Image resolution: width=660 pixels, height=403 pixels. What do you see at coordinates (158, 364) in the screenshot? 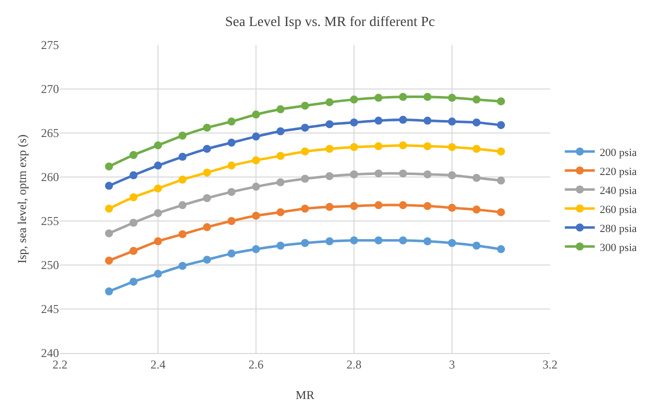
I see `x-tick-label: 2.4` at bounding box center [158, 364].